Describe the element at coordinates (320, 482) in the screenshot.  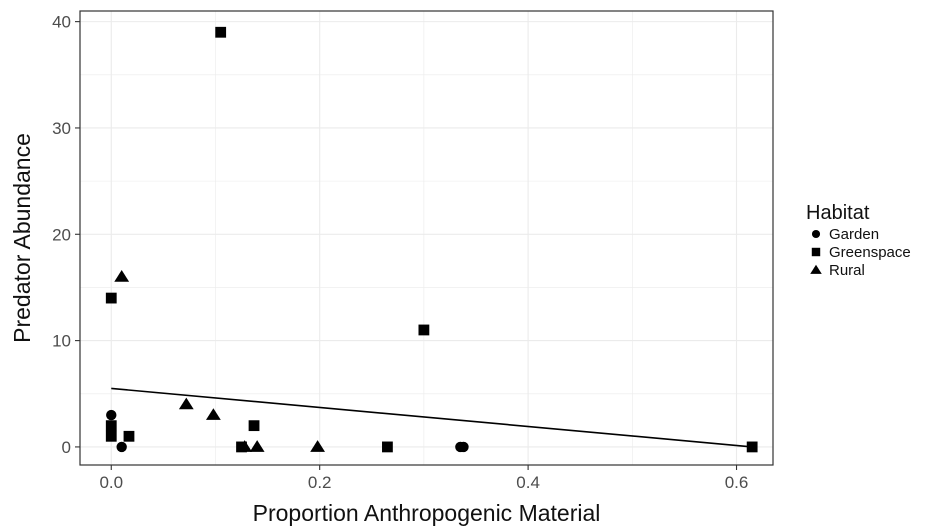
I see `x-tick-label: 0.2` at that location.